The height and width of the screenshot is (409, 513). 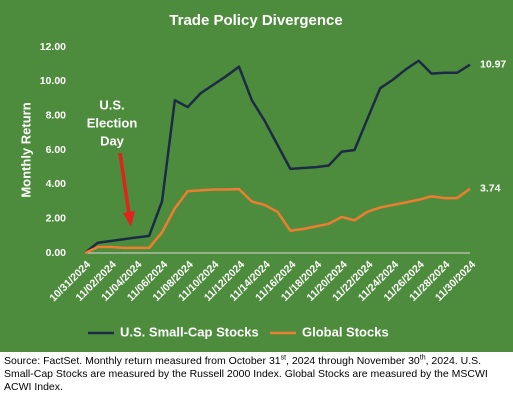 I want to click on y-tick-label: 6.00, so click(x=56, y=150).